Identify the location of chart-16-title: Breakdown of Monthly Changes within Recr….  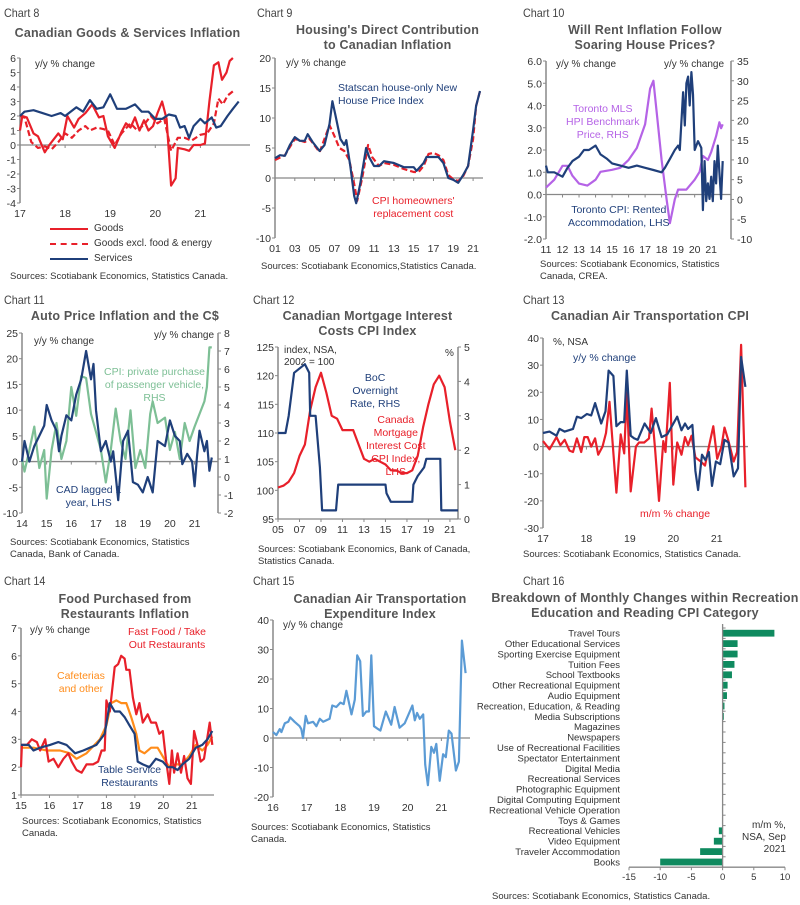
(645, 605).